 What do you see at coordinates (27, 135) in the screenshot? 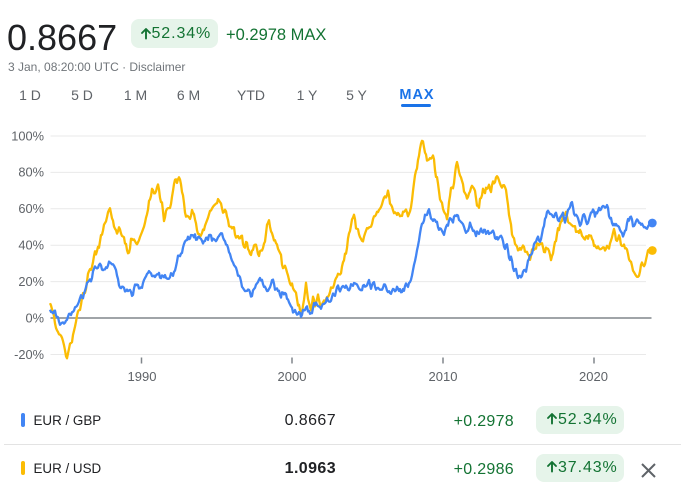
I see `svg-text: 100%` at bounding box center [27, 135].